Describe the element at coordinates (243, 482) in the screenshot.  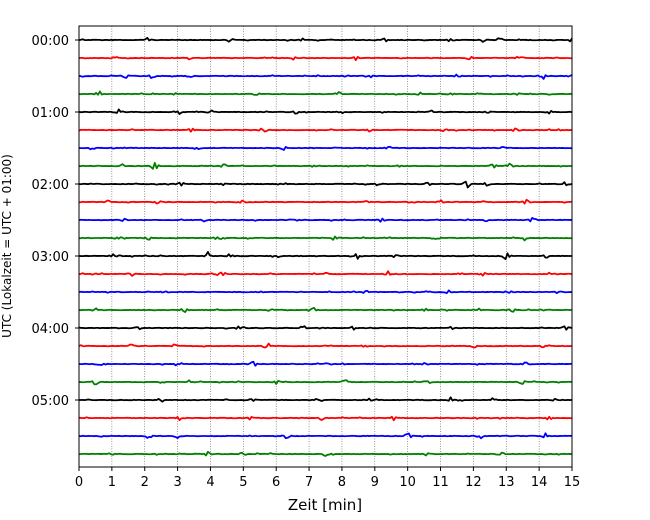
I see `x-tick-label: 5` at that location.